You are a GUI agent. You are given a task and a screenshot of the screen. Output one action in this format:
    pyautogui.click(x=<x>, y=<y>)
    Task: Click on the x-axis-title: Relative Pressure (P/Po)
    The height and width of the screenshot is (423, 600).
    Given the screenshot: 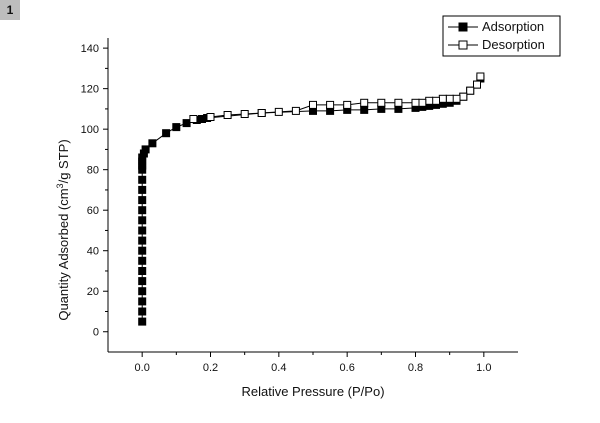 What is the action you would take?
    pyautogui.click(x=312, y=391)
    